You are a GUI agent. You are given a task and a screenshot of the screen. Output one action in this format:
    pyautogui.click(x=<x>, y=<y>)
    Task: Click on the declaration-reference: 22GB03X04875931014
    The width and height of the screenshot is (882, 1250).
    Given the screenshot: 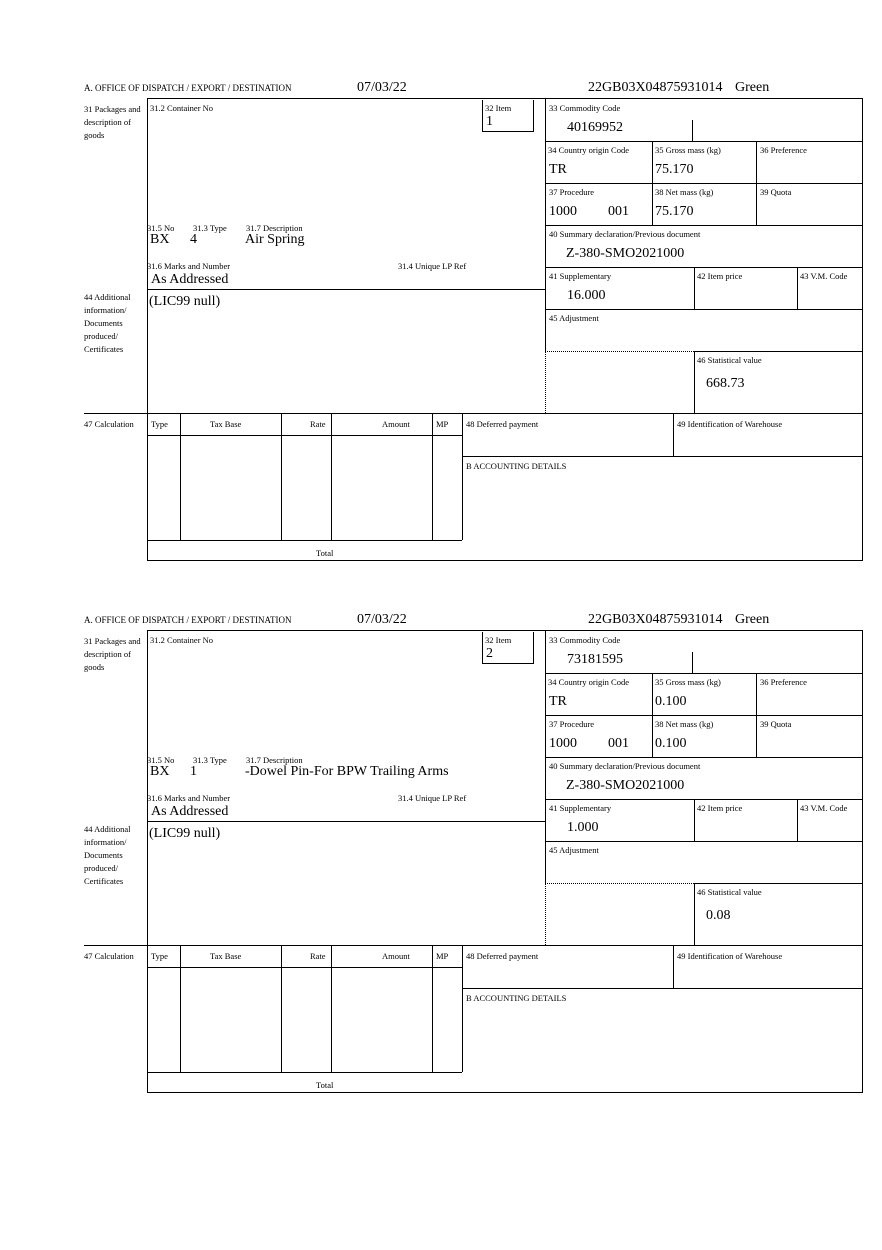 What is the action you would take?
    pyautogui.click(x=655, y=87)
    